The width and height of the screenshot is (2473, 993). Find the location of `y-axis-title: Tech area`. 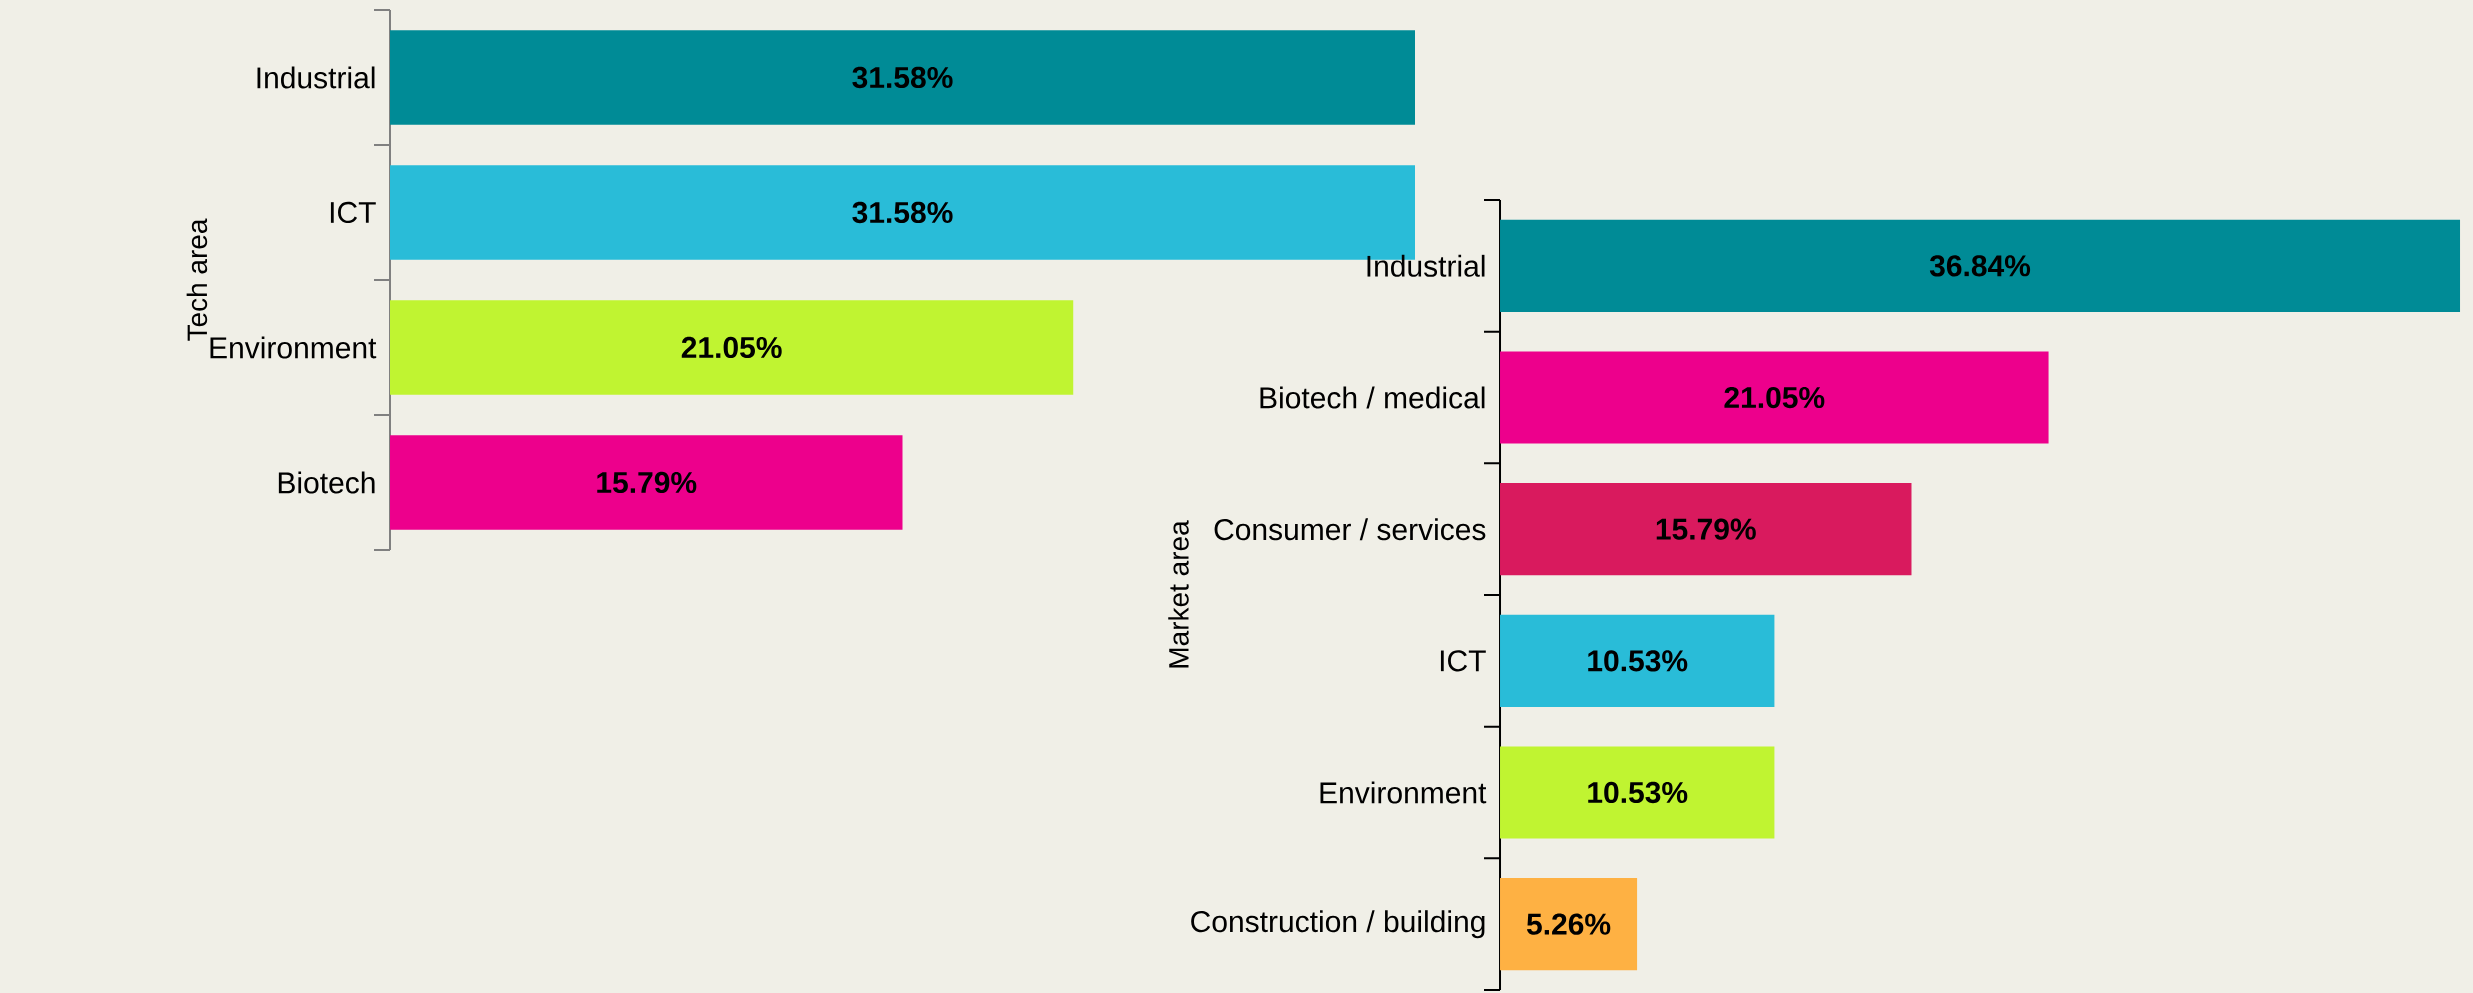

y-axis-title: Tech area is located at coordinates (197, 279).